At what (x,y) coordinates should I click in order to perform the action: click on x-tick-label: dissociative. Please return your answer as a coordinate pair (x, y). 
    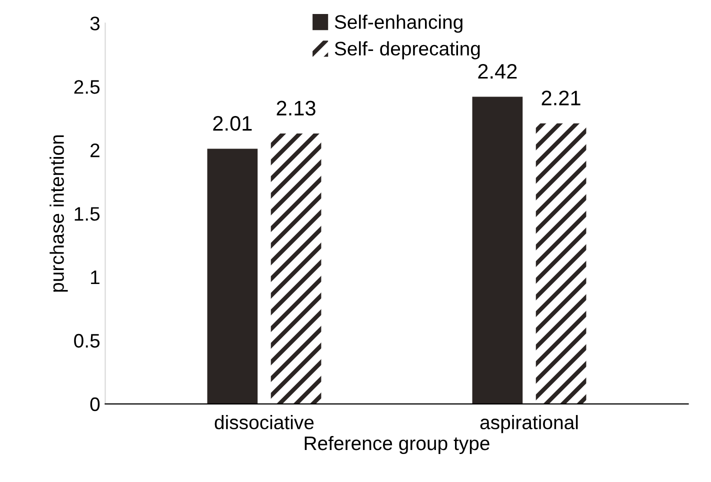
    Looking at the image, I should click on (264, 422).